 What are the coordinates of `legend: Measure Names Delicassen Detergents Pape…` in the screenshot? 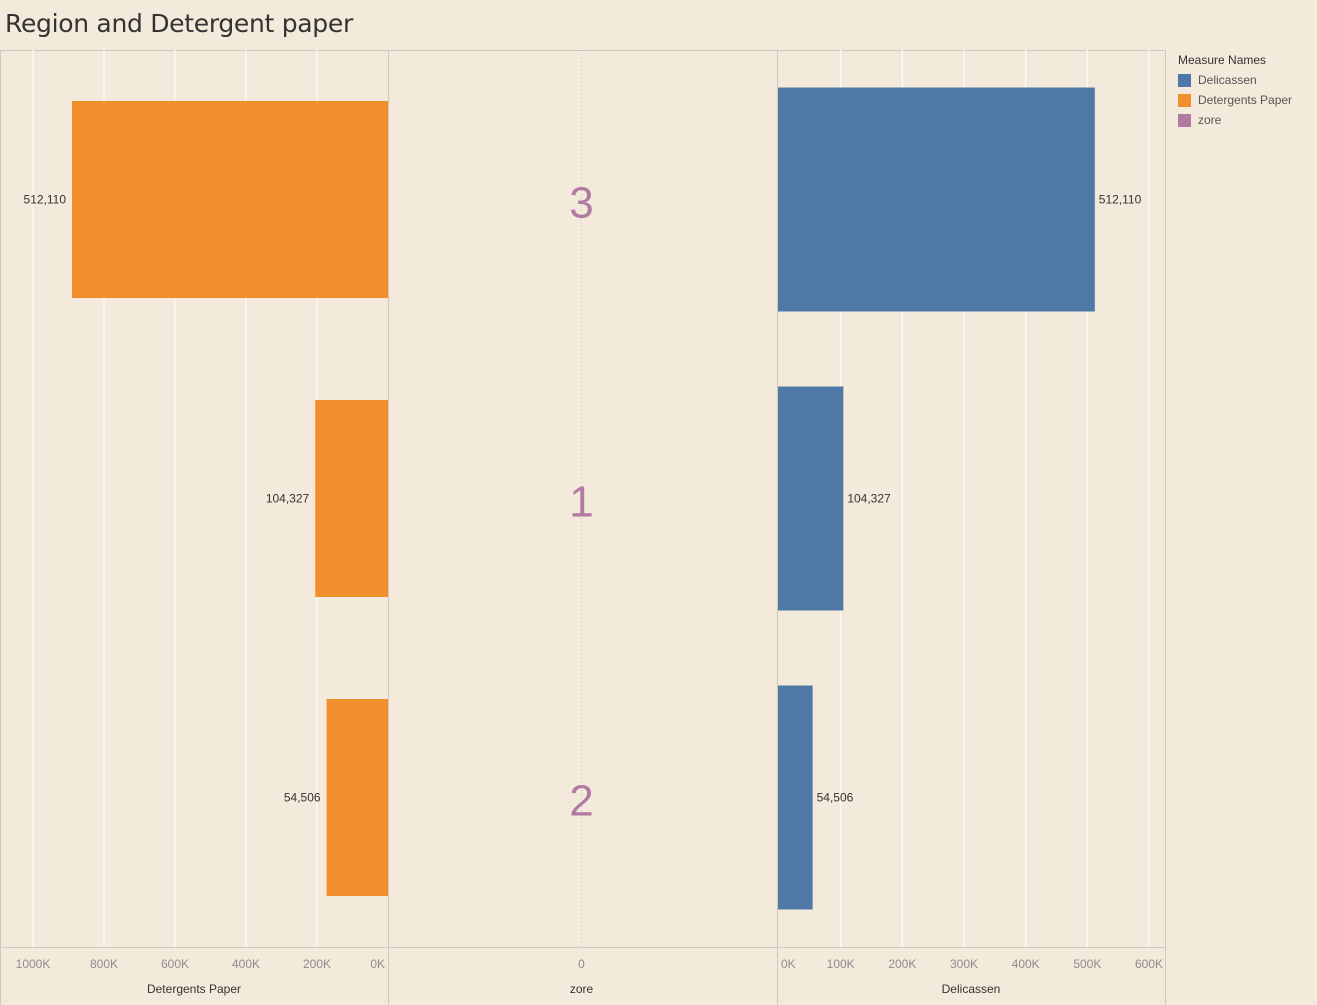 It's located at (1235, 91).